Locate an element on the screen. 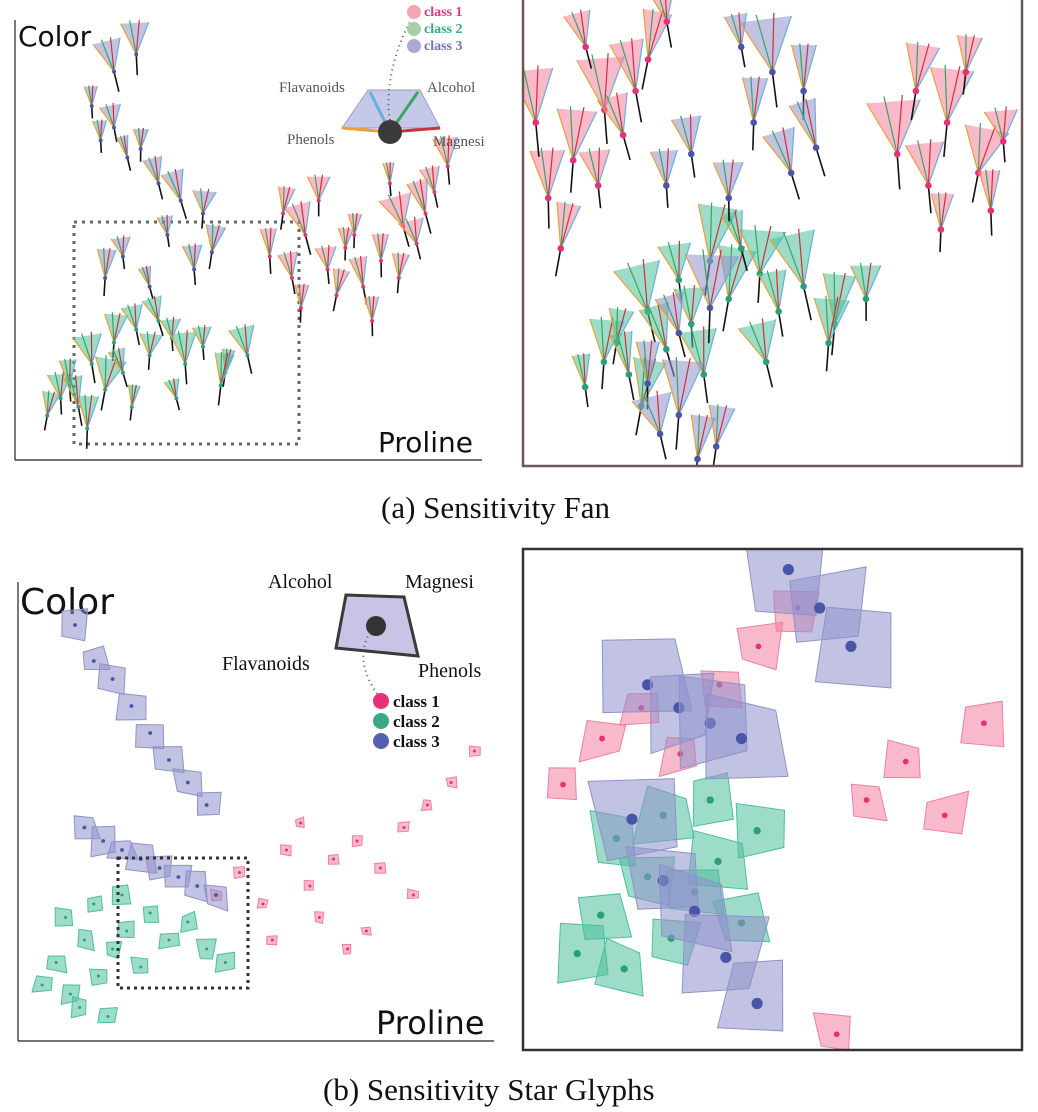 The image size is (1038, 1112). legend-star-connector is located at coordinates (370, 663).